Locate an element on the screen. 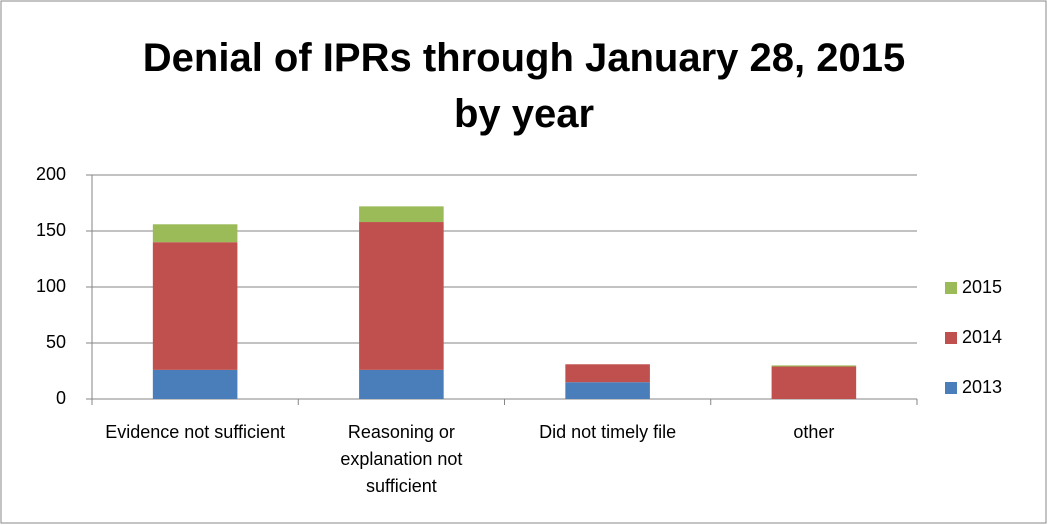 This screenshot has height=525, width=1048. y-tick-label: 100 is located at coordinates (51, 286).